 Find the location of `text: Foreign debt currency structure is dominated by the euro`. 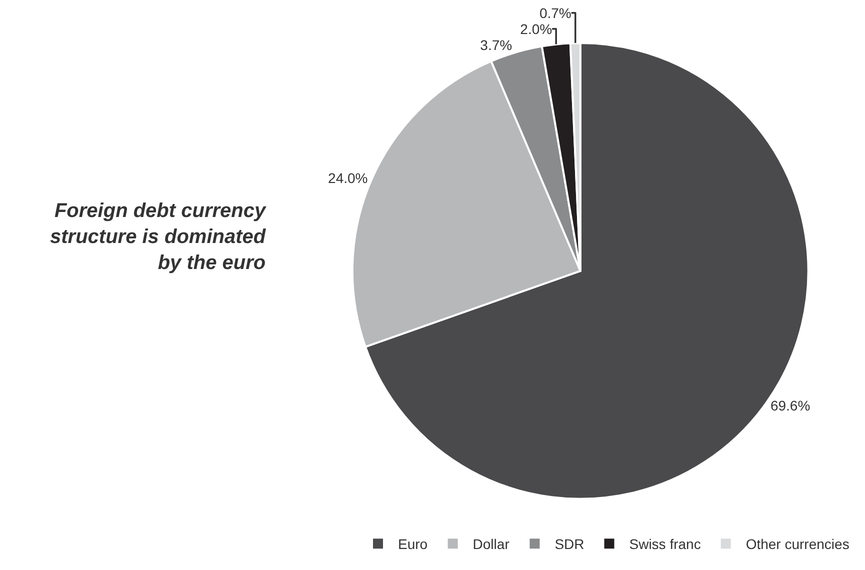

text: Foreign debt currency structure is dominated by the euro is located at coordinates (158, 237).